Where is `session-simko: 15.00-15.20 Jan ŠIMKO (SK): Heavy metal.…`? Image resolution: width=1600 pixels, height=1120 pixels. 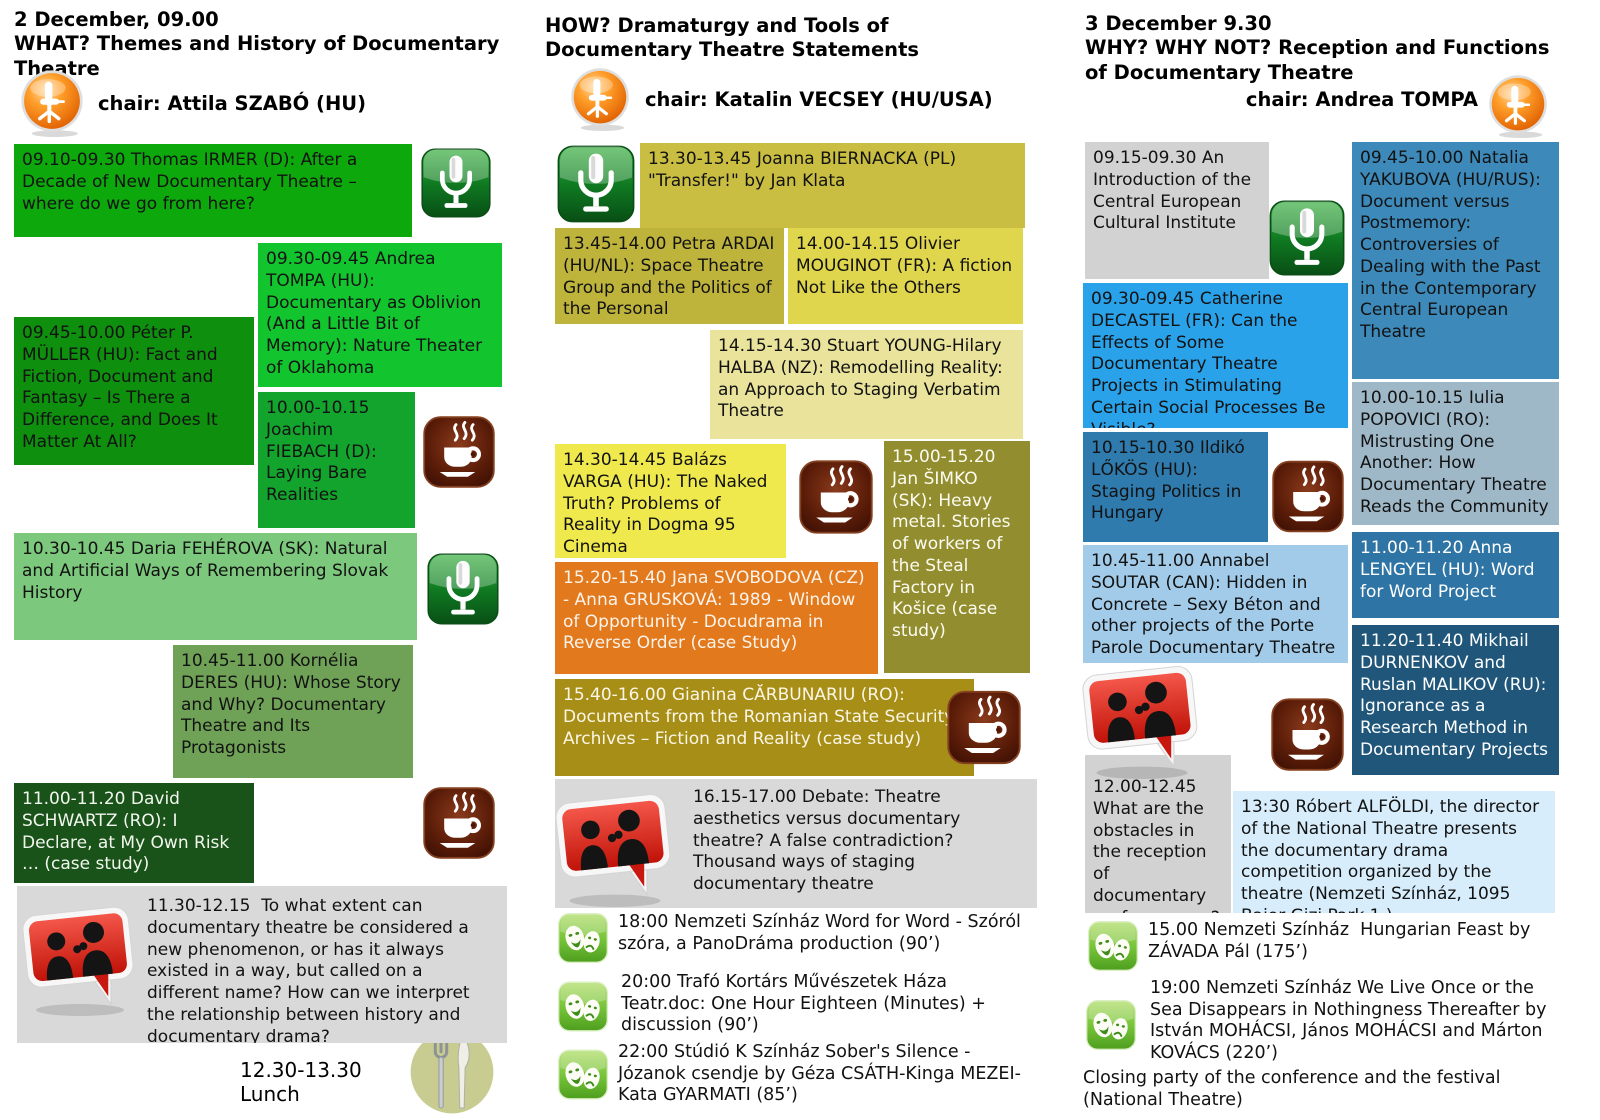 session-simko: 15.00-15.20 Jan ŠIMKO (SK): Heavy metal.… is located at coordinates (957, 557).